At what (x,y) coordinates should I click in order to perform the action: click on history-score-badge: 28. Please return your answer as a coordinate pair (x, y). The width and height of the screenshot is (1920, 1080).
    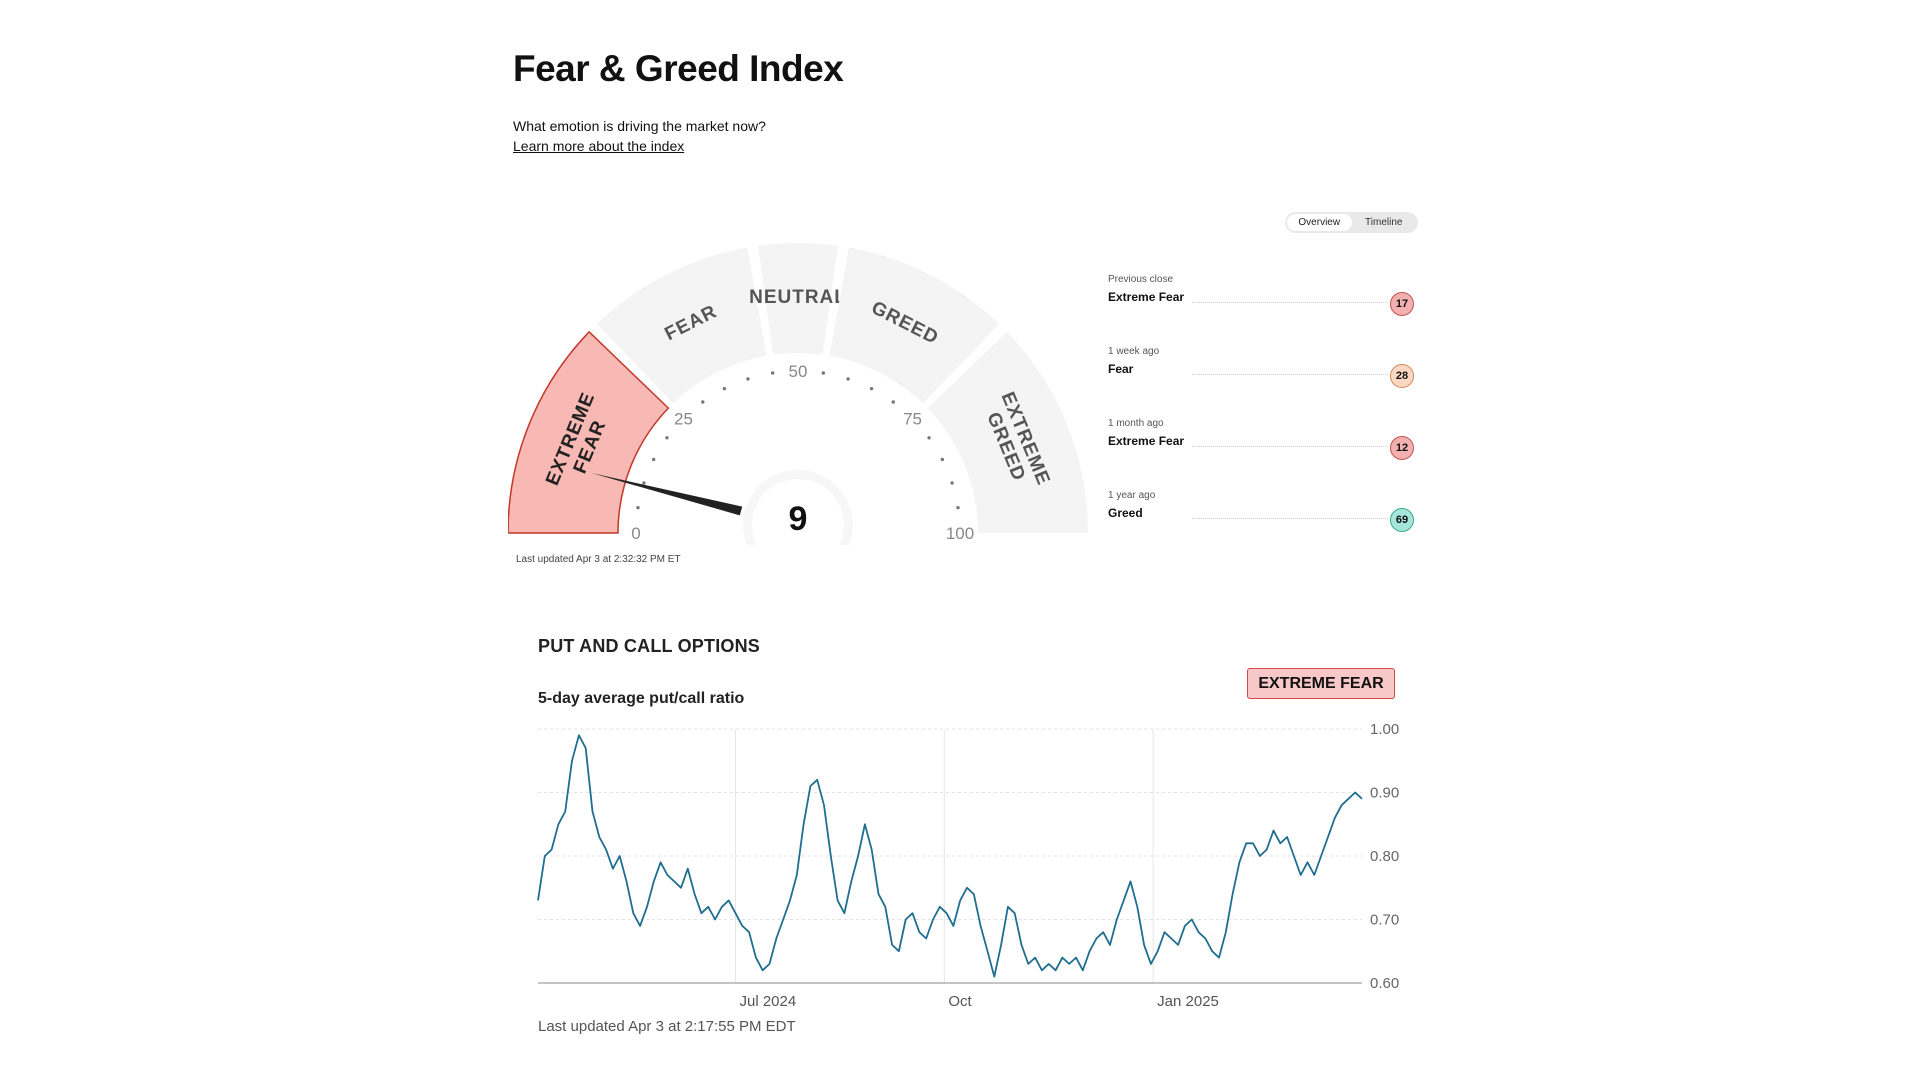
    Looking at the image, I should click on (1402, 376).